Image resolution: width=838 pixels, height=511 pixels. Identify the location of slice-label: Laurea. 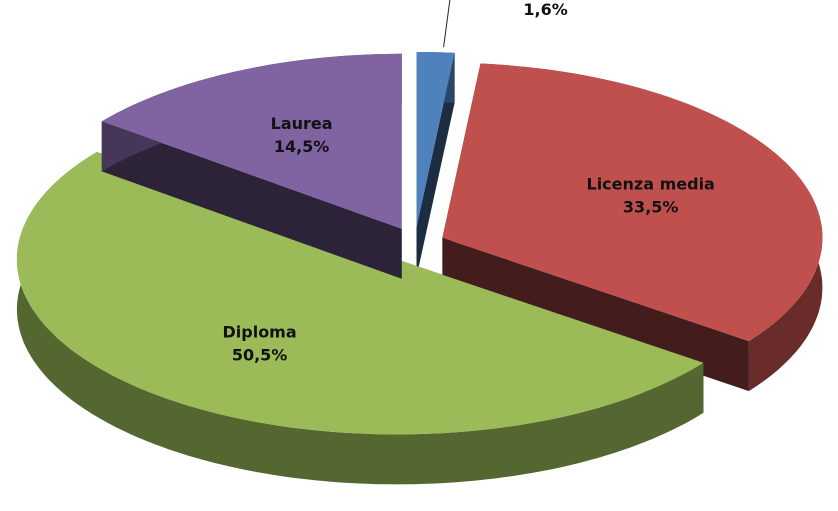
(302, 123).